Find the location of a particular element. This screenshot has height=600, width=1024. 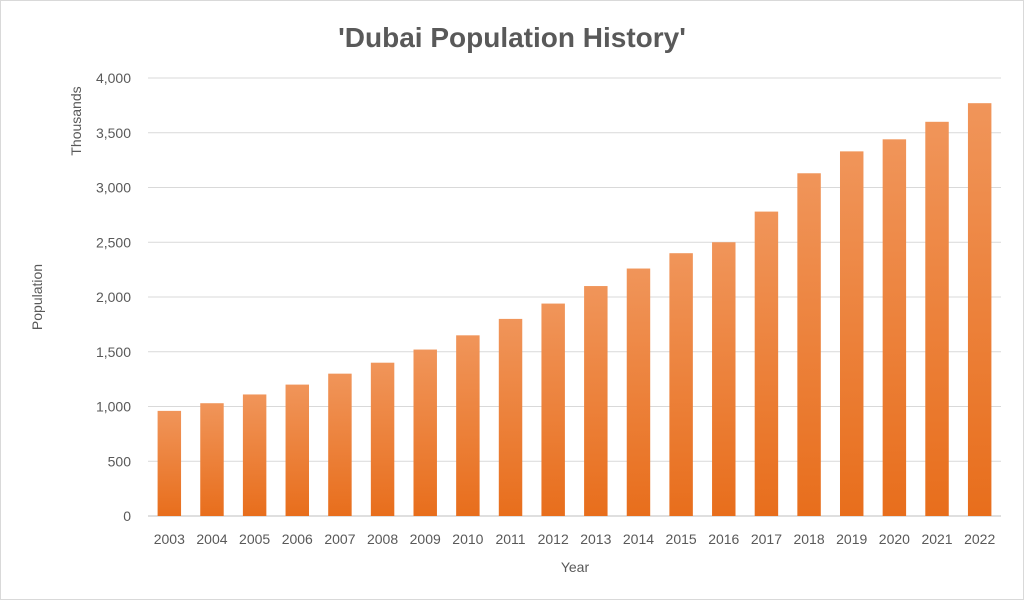

bar-2014 is located at coordinates (638, 392).